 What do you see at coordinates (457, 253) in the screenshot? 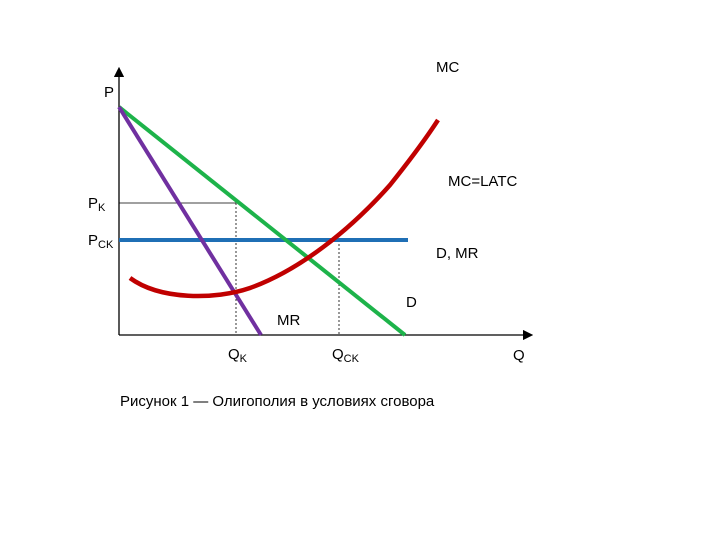
I see `d-mr-label: D, MR` at bounding box center [457, 253].